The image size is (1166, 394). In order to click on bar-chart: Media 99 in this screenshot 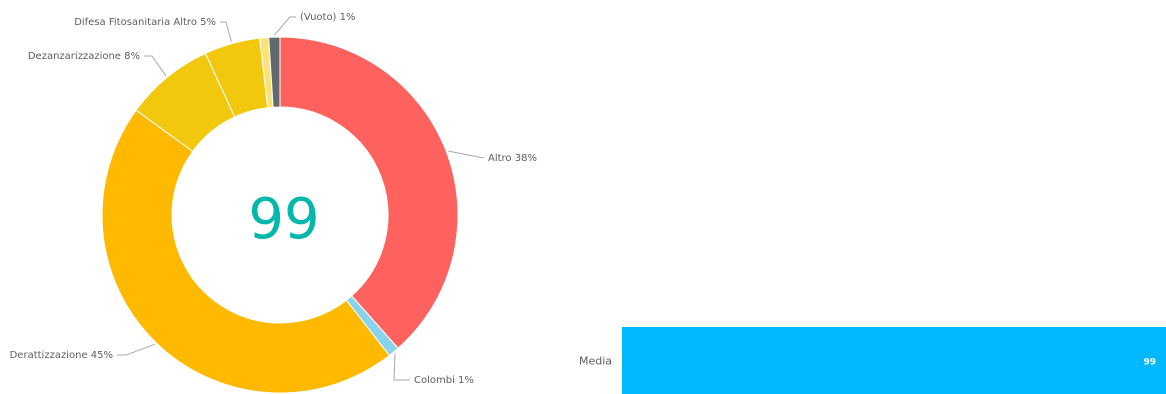, I will do `click(872, 360)`.